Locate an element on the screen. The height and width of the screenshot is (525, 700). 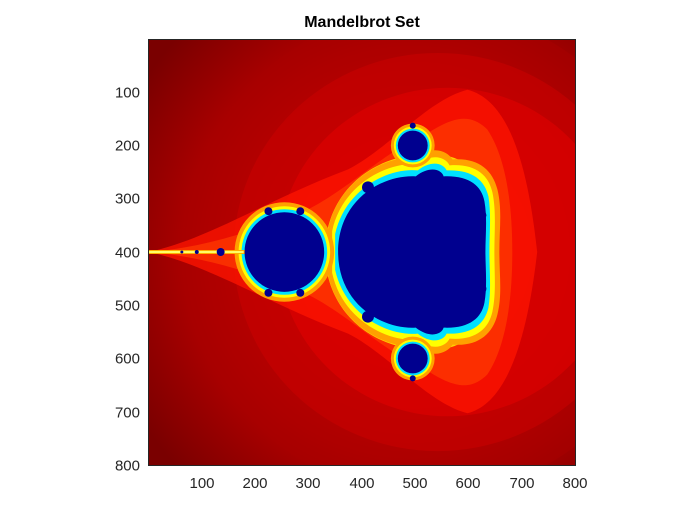
y-tick-label: 800 is located at coordinates (127, 466).